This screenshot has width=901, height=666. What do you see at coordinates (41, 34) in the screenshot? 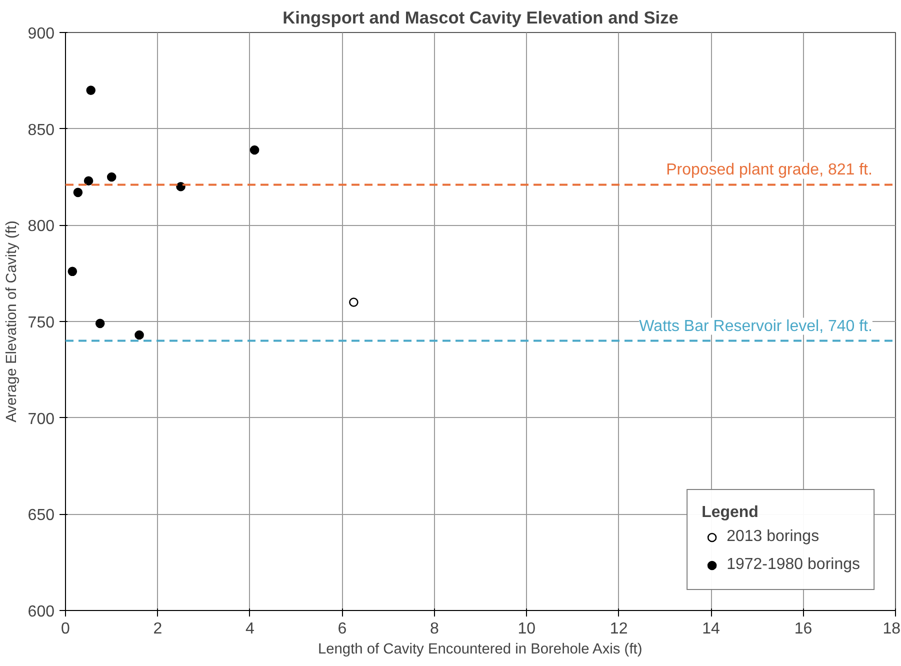
I see `y-tick-label: 900` at bounding box center [41, 34].